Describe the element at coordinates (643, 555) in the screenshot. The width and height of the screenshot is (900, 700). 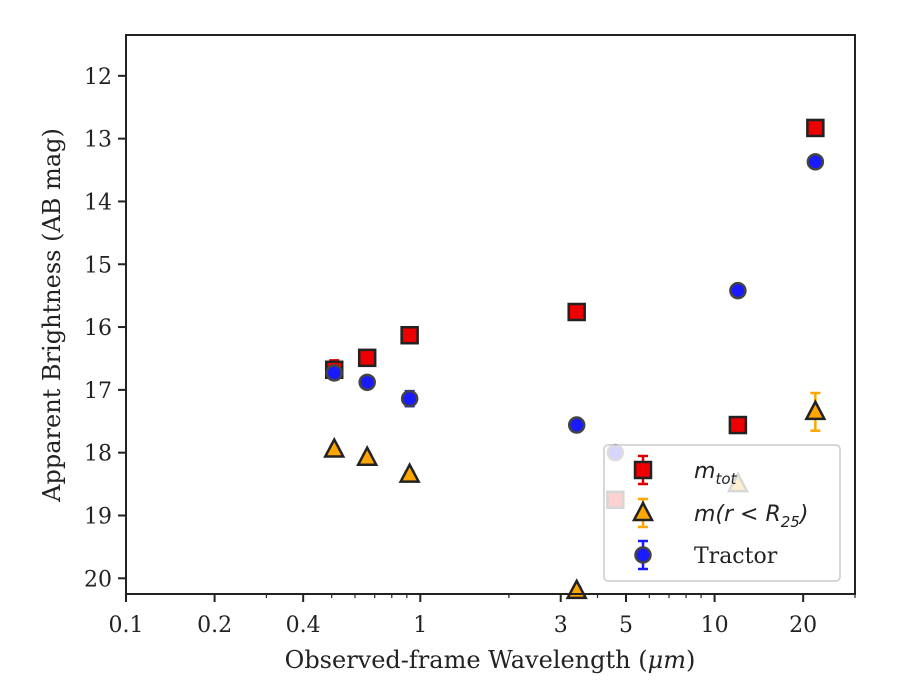
I see `legend-marker-tractor` at that location.